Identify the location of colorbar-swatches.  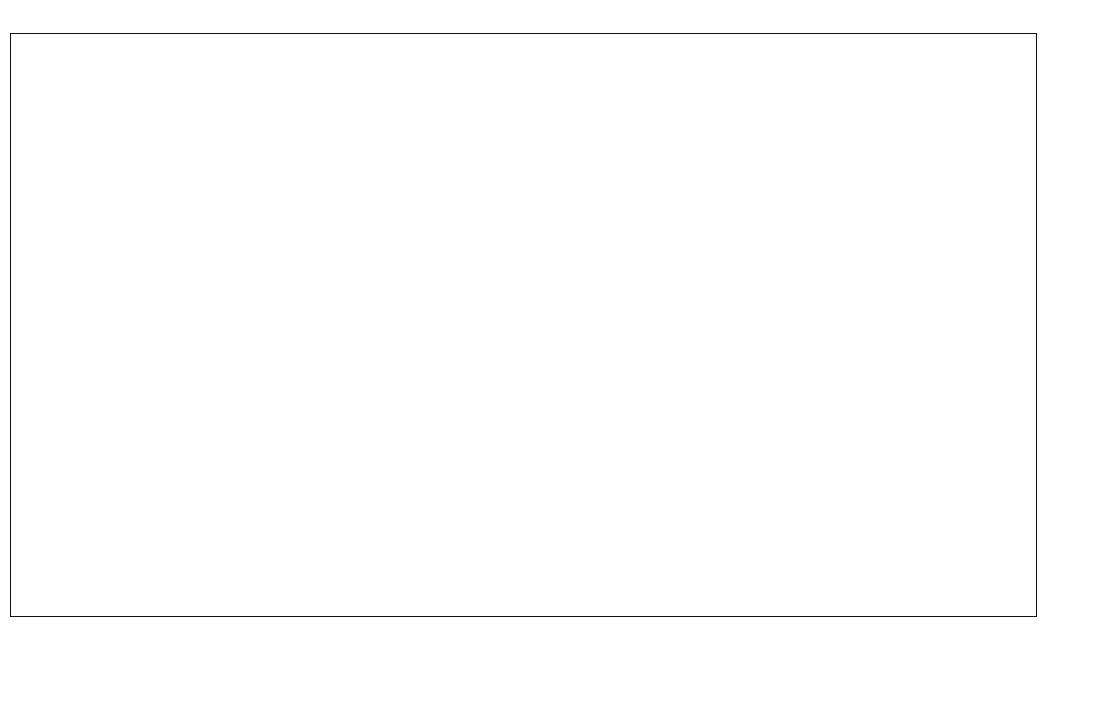
(552, 678).